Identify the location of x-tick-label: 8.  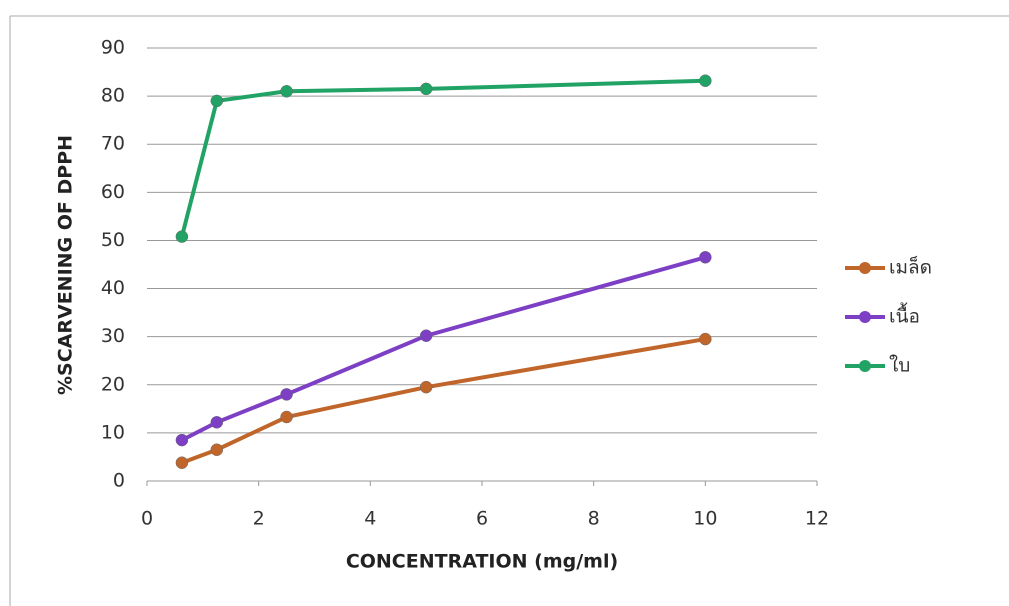
(594, 519).